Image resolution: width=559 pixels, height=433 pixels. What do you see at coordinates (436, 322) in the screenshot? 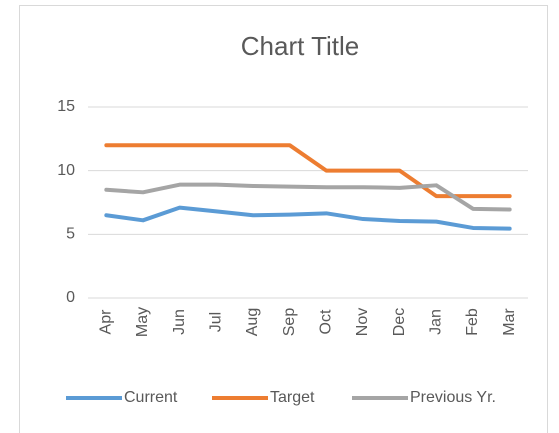
I see `x-tick-label: Jan` at bounding box center [436, 322].